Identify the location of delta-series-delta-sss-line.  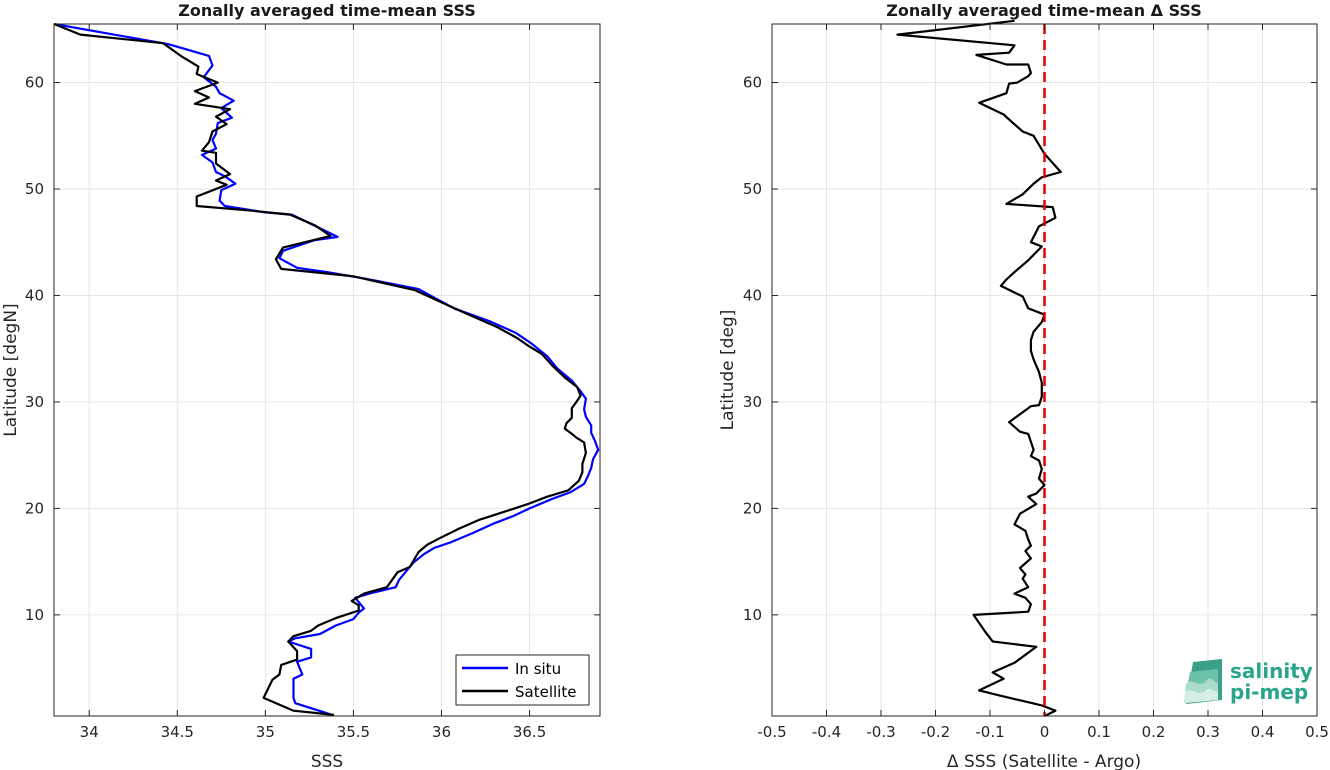
(979, 368).